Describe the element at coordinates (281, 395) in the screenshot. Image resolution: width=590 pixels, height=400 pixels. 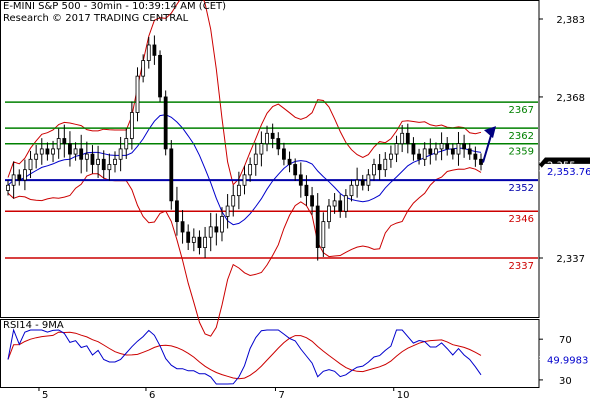
I see `x-tick-label: 7` at that location.